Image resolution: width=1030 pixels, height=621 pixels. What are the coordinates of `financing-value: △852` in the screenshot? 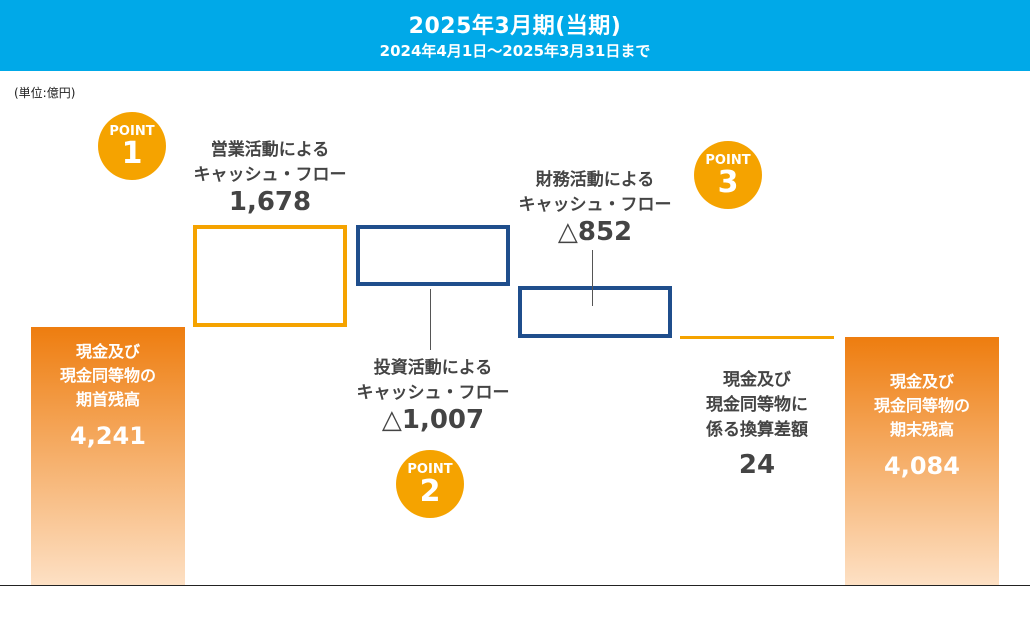 It's located at (595, 232).